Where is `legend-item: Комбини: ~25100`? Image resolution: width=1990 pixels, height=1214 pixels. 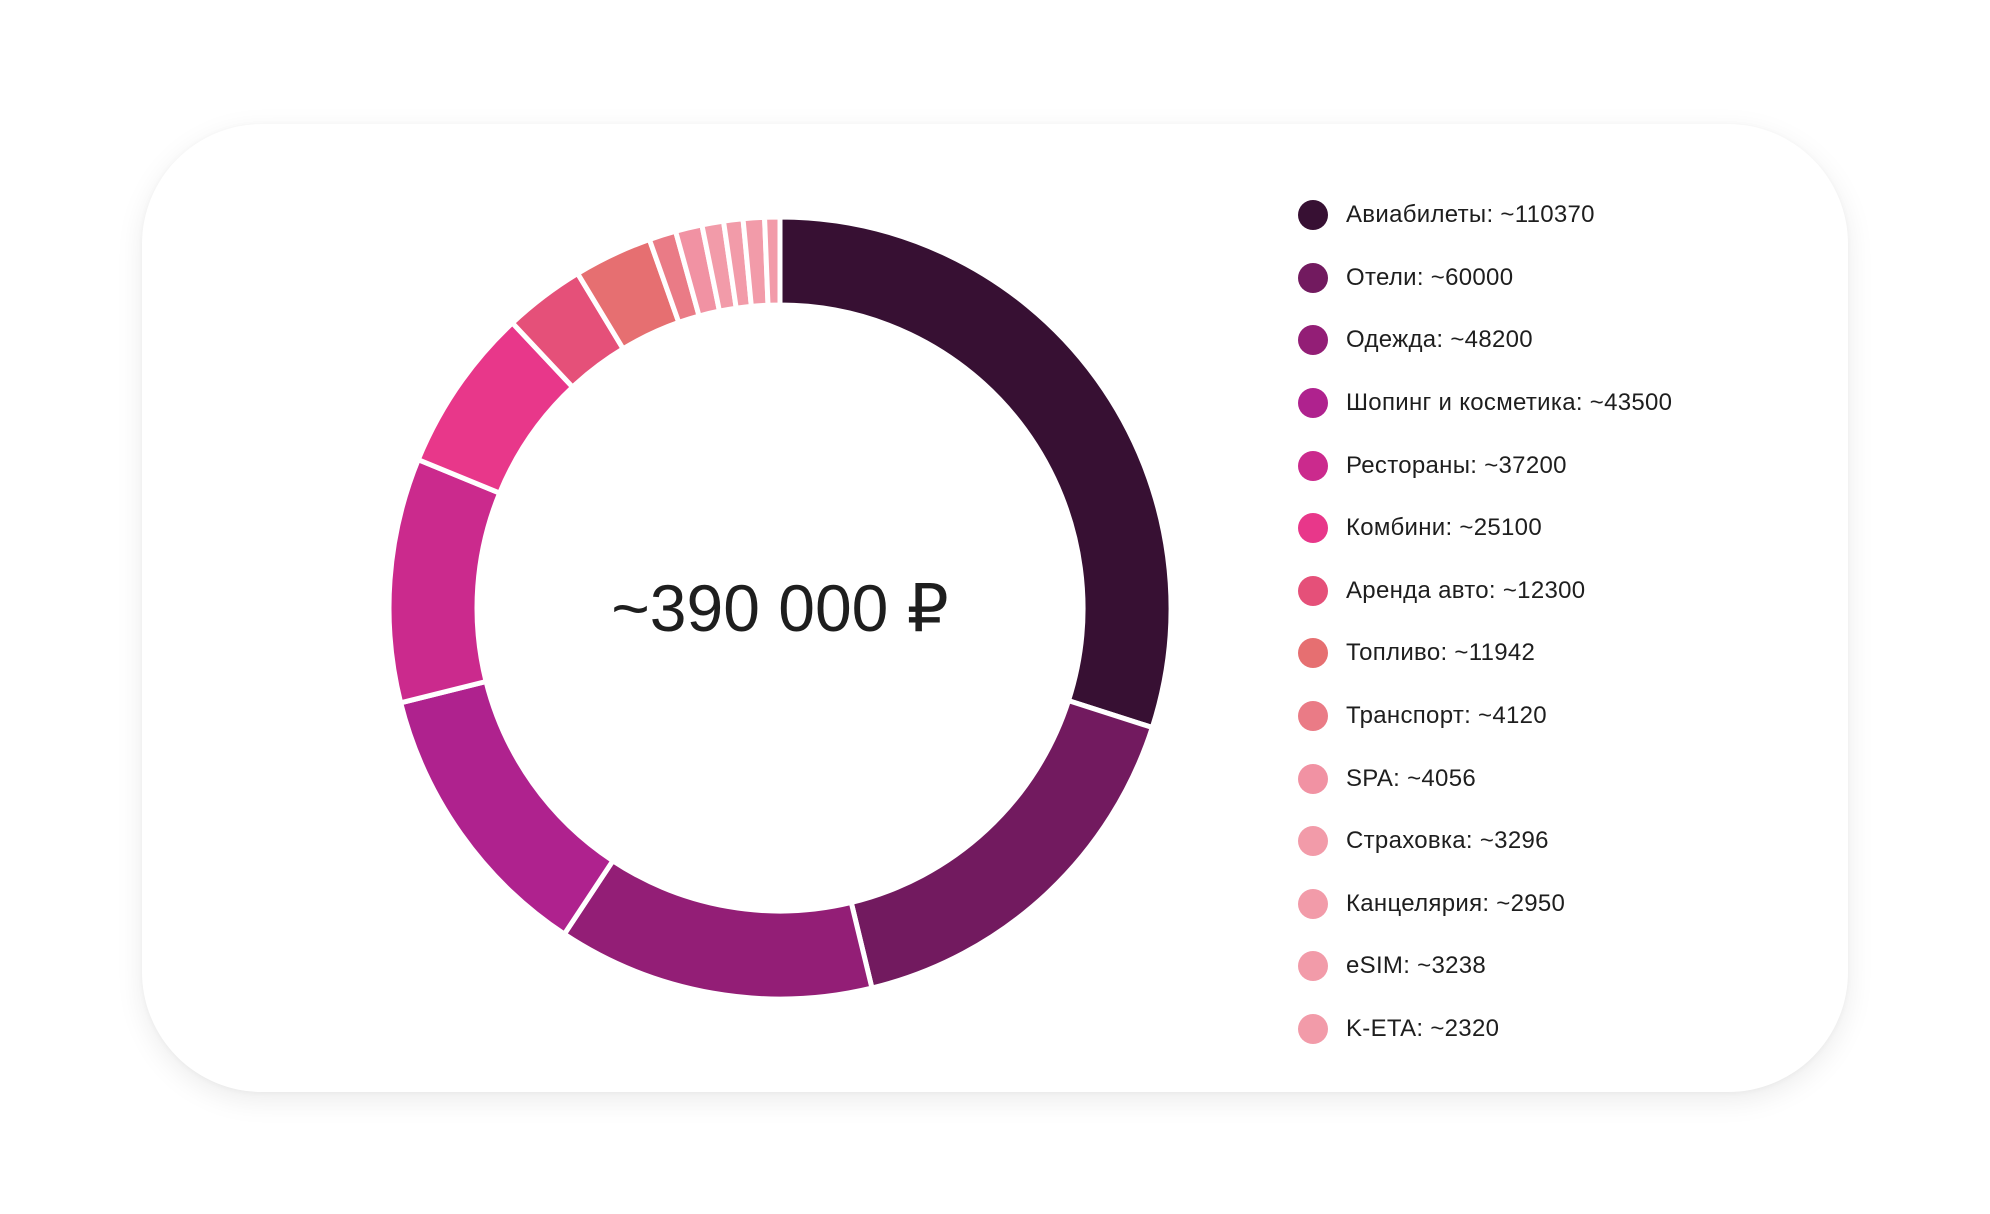 legend-item: Комбини: ~25100 is located at coordinates (1485, 528).